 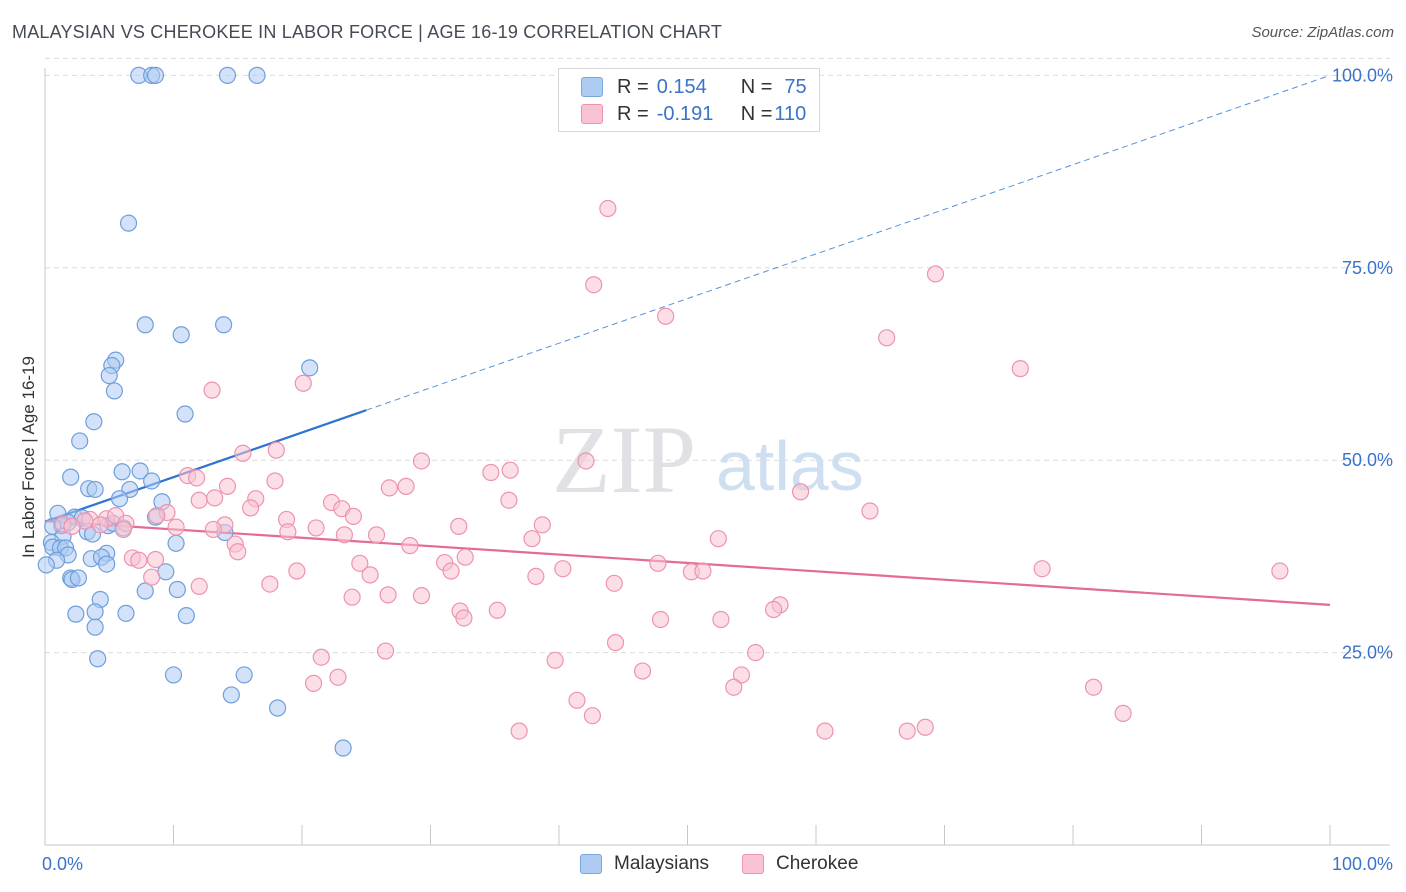 What do you see at coordinates (62, 864) in the screenshot?
I see `x-tick-label: 0.0%` at bounding box center [62, 864].